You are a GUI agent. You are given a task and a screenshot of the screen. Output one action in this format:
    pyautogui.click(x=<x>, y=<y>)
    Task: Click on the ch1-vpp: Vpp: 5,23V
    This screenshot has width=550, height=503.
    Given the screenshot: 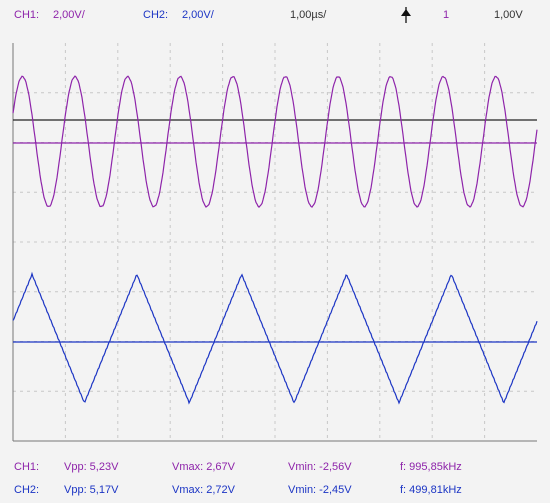 What is the action you would take?
    pyautogui.click(x=91, y=467)
    